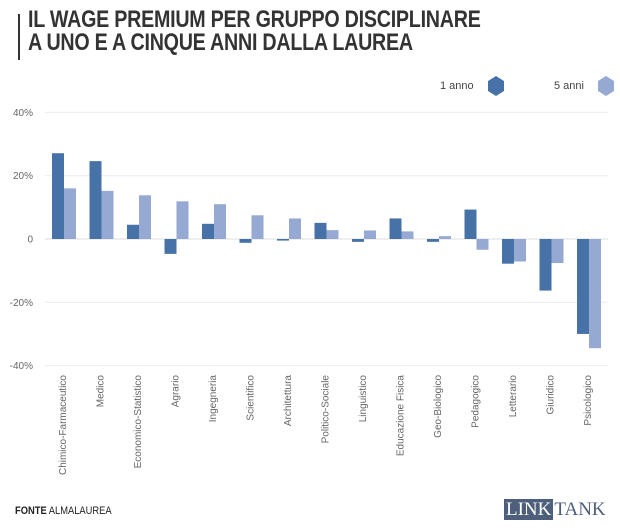 Image resolution: width=620 pixels, height=531 pixels. I want to click on x-tick-label: Agrario, so click(176, 391).